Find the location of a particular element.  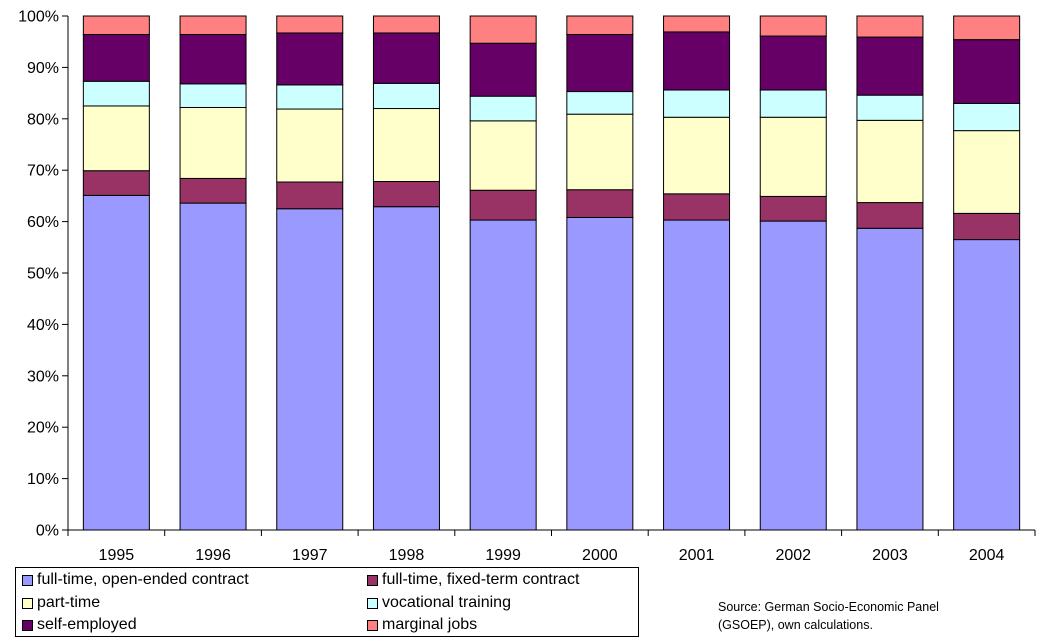

legend-label: self-employed is located at coordinates (87, 624).